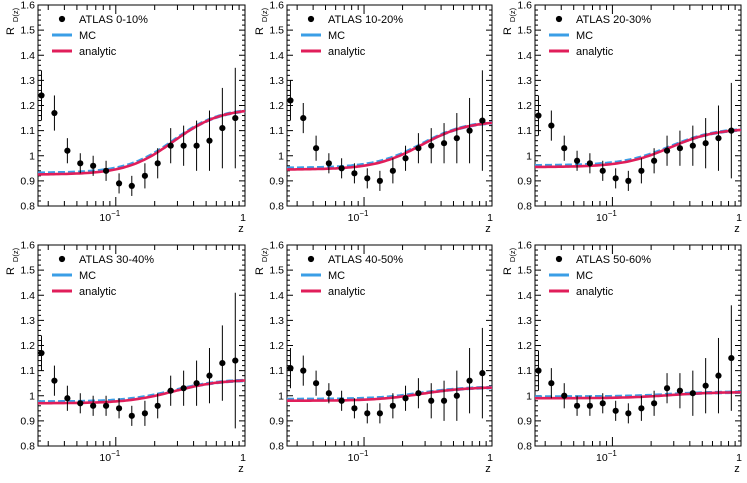  Describe the element at coordinates (27, 131) in the screenshot. I see `y-tick-label: 1.1` at that location.